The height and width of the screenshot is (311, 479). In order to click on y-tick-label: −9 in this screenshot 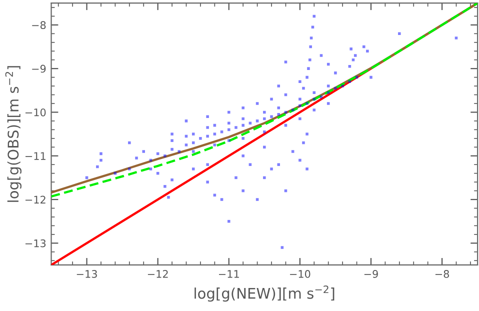, I will do `click(39, 68)`.